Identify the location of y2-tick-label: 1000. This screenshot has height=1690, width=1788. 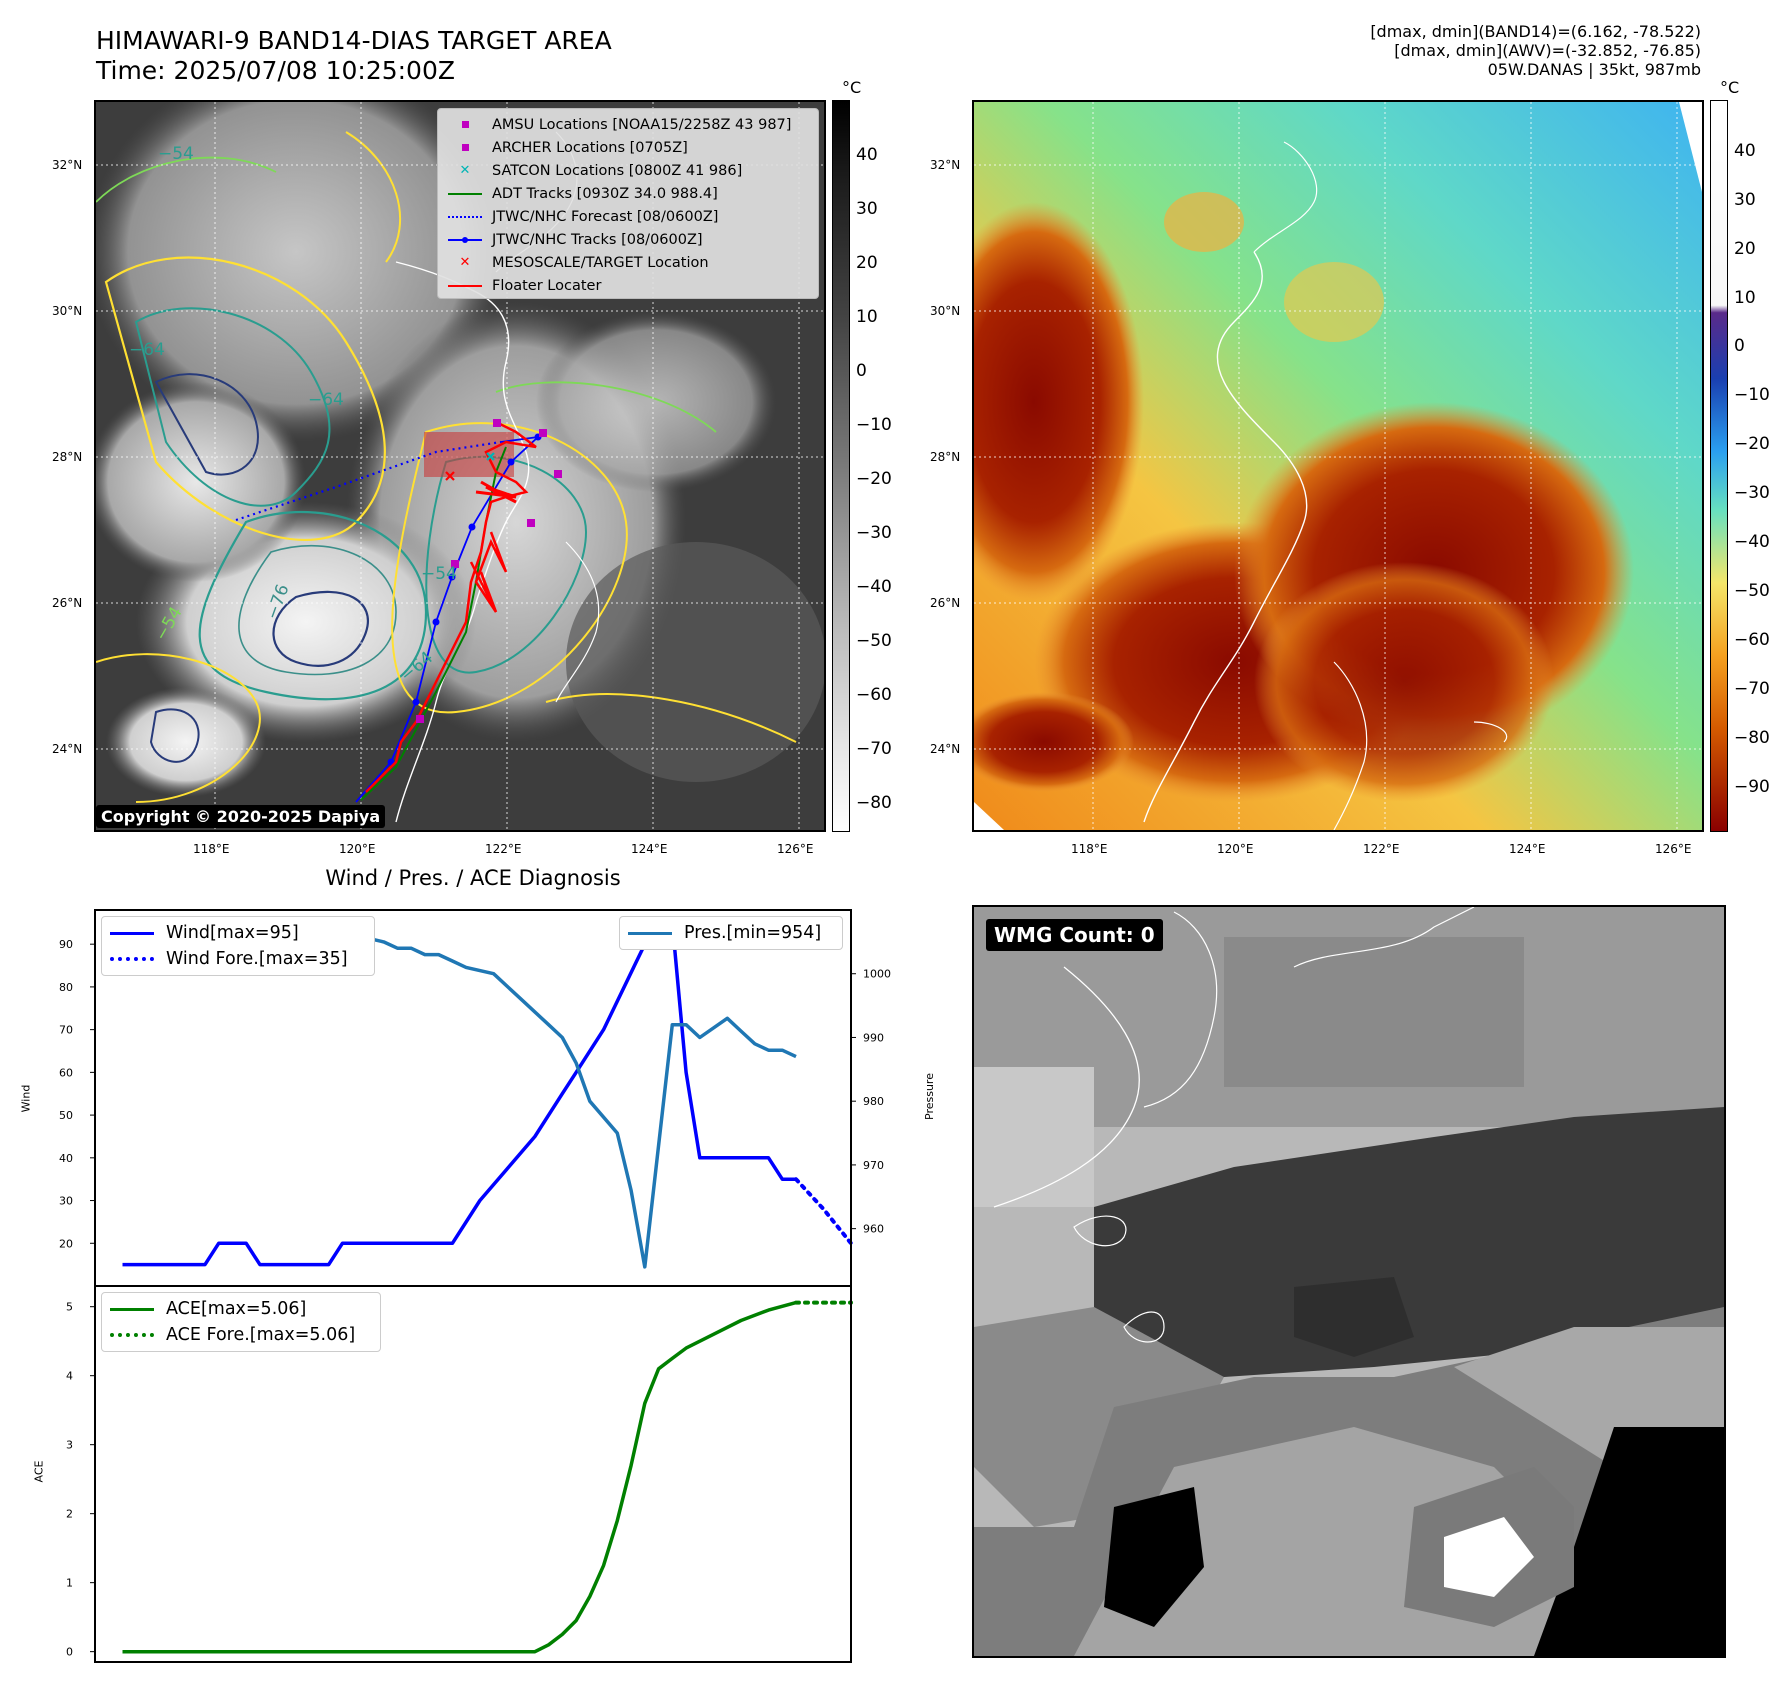
(877, 974).